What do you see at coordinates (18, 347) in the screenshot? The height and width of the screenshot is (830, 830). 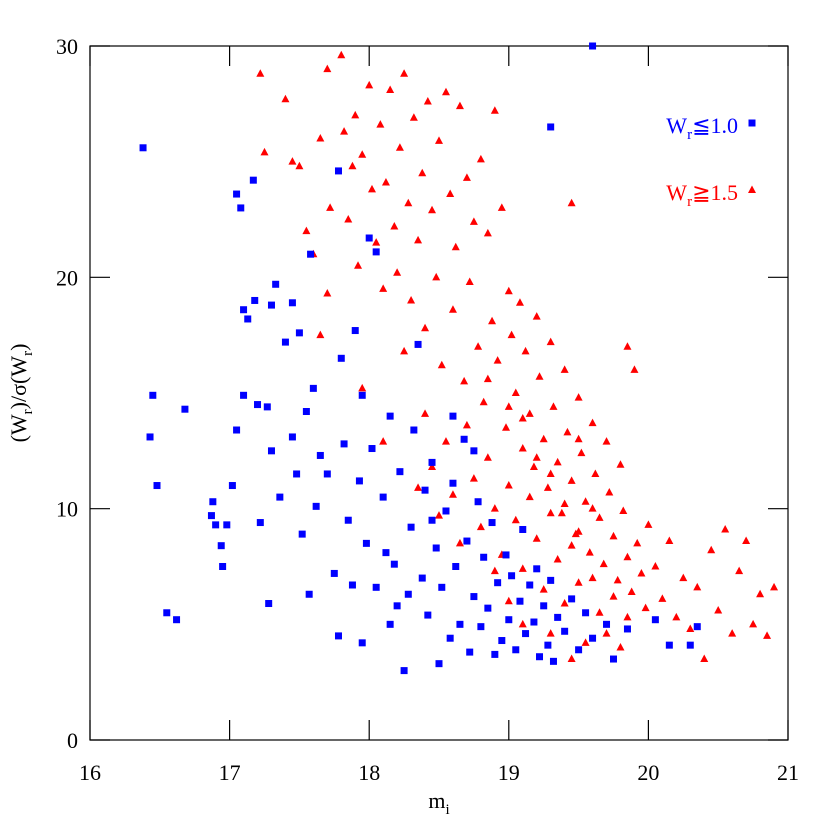 I see `text-part: )` at bounding box center [18, 347].